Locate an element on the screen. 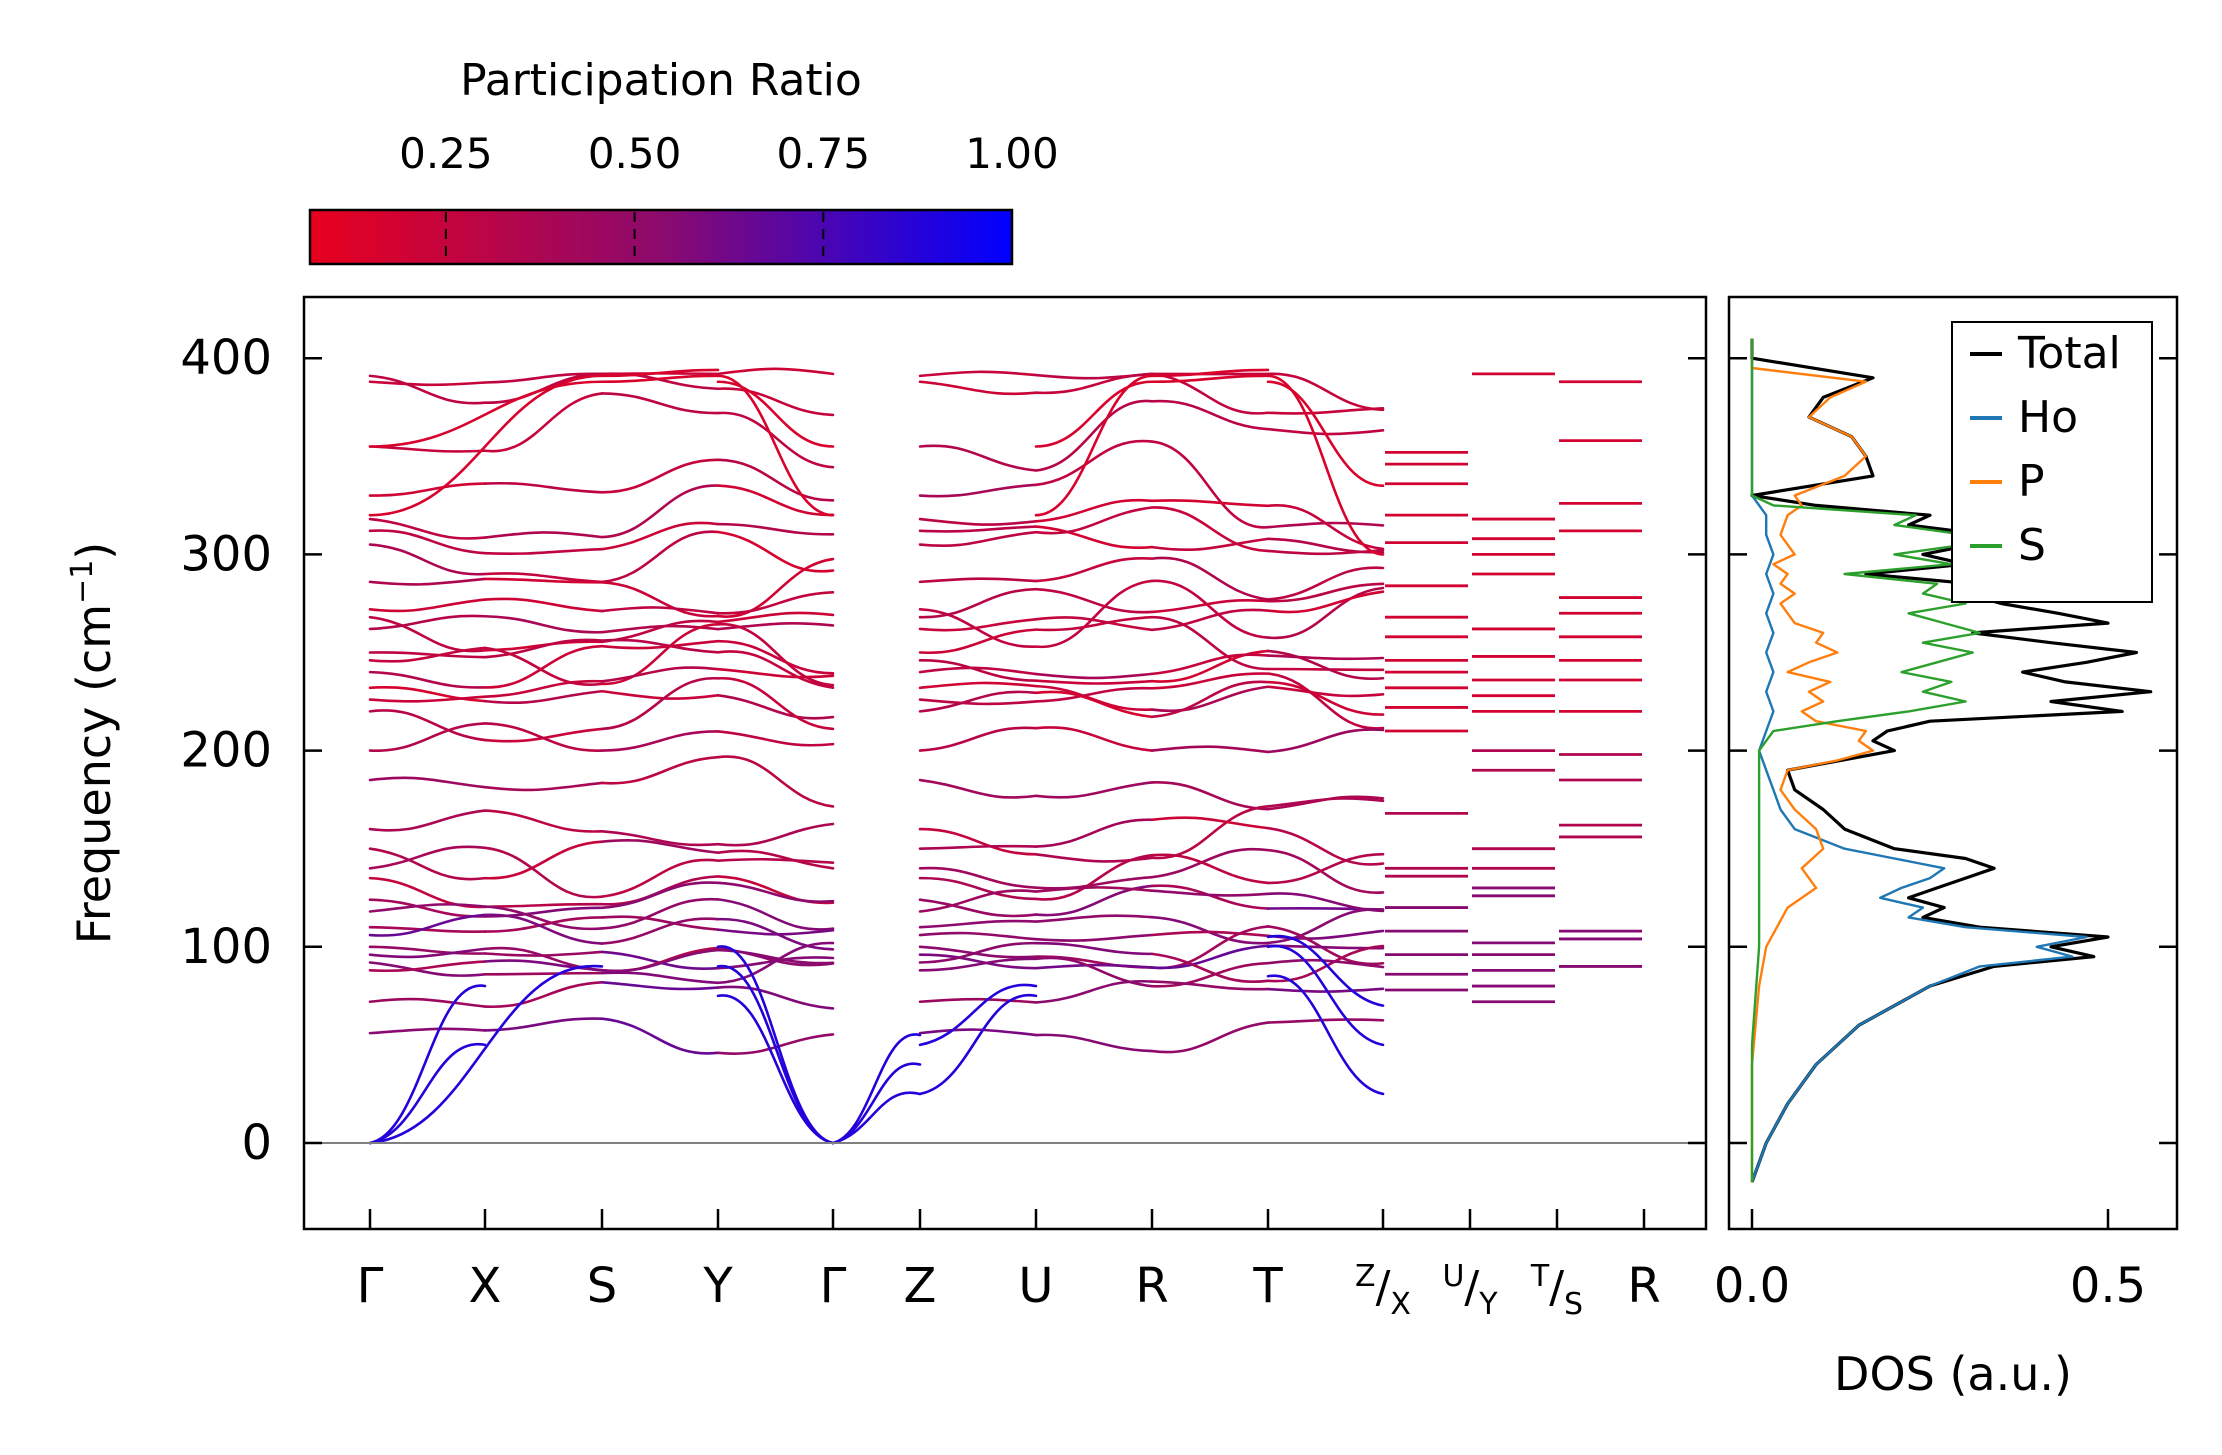 This screenshot has width=2222, height=1455. dos-x-tick-label: 0.0 is located at coordinates (1752, 1286).